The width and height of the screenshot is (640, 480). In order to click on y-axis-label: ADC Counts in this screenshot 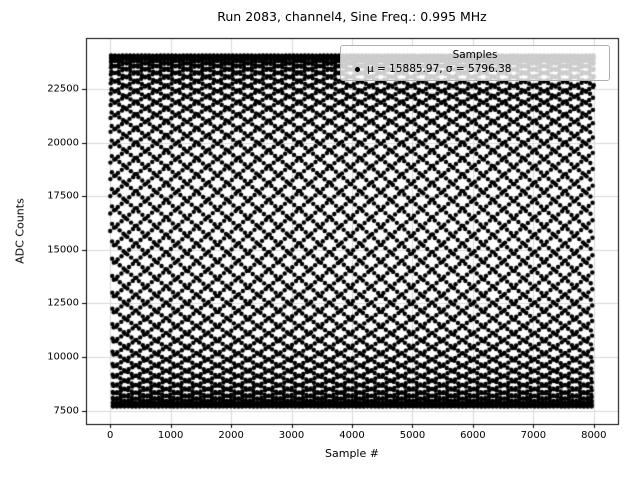, I will do `click(20, 231)`.